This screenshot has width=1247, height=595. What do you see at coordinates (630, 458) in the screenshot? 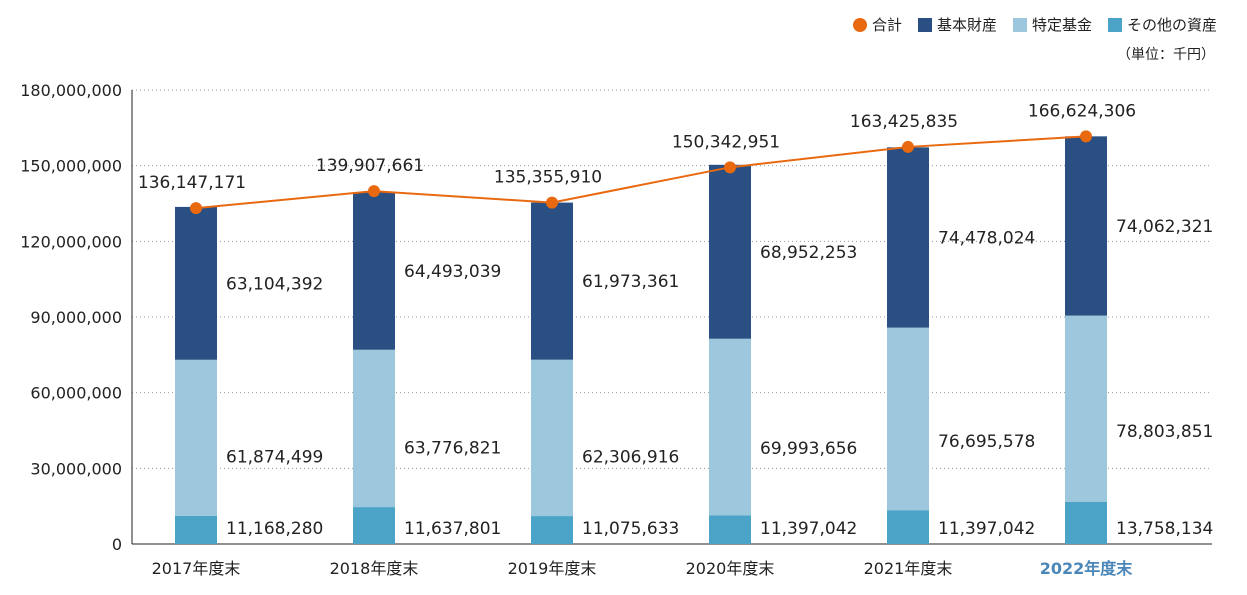
I see `data-label: 62,306,916` at bounding box center [630, 458].